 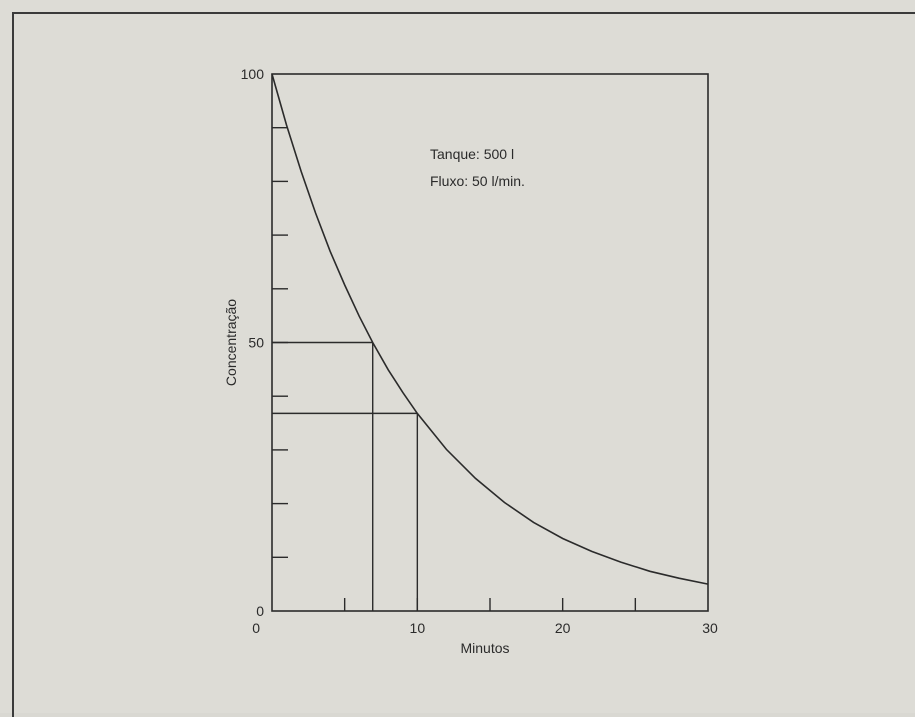 I want to click on y-tick-label-2: 100, so click(x=253, y=74).